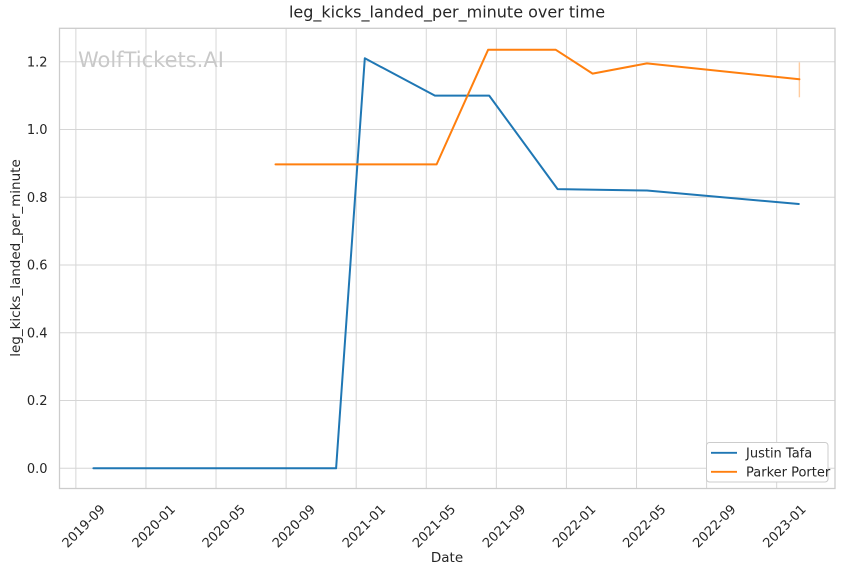  I want to click on x-tick-label: 2023-01, so click(784, 526).